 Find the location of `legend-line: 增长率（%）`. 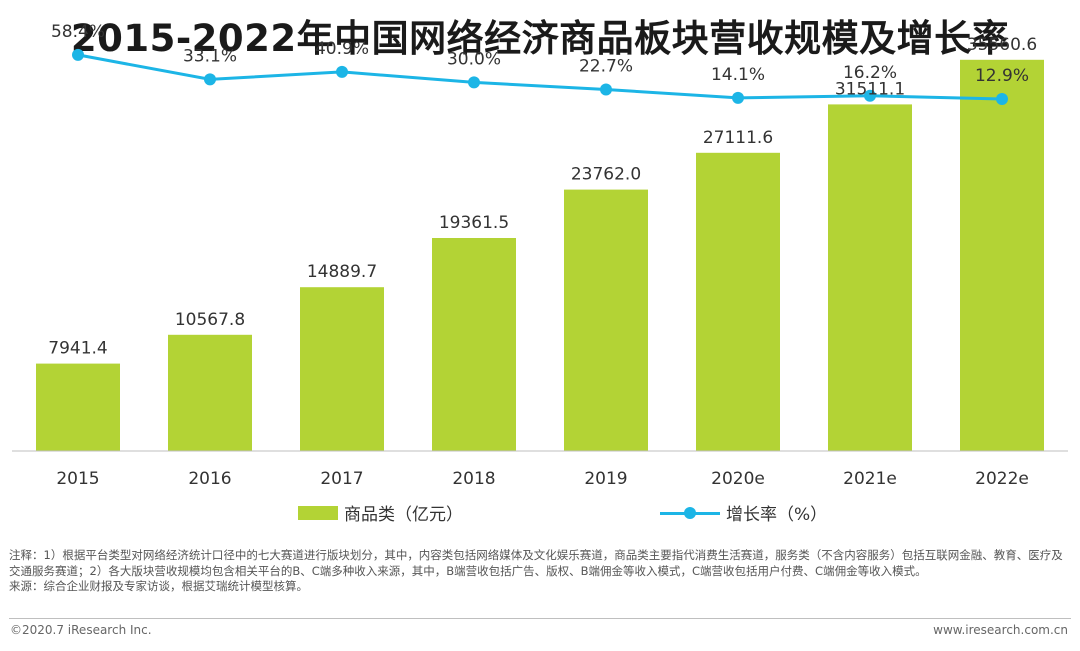

legend-line: 增长率（%） is located at coordinates (743, 512).